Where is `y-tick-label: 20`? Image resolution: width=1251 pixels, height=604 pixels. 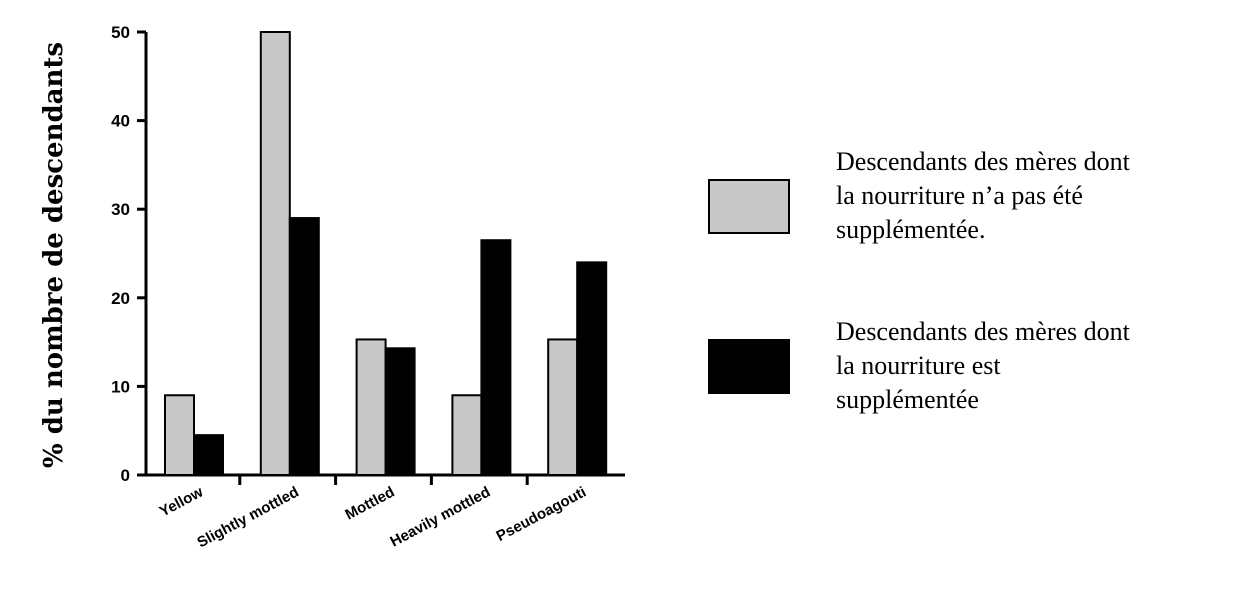 y-tick-label: 20 is located at coordinates (120, 298).